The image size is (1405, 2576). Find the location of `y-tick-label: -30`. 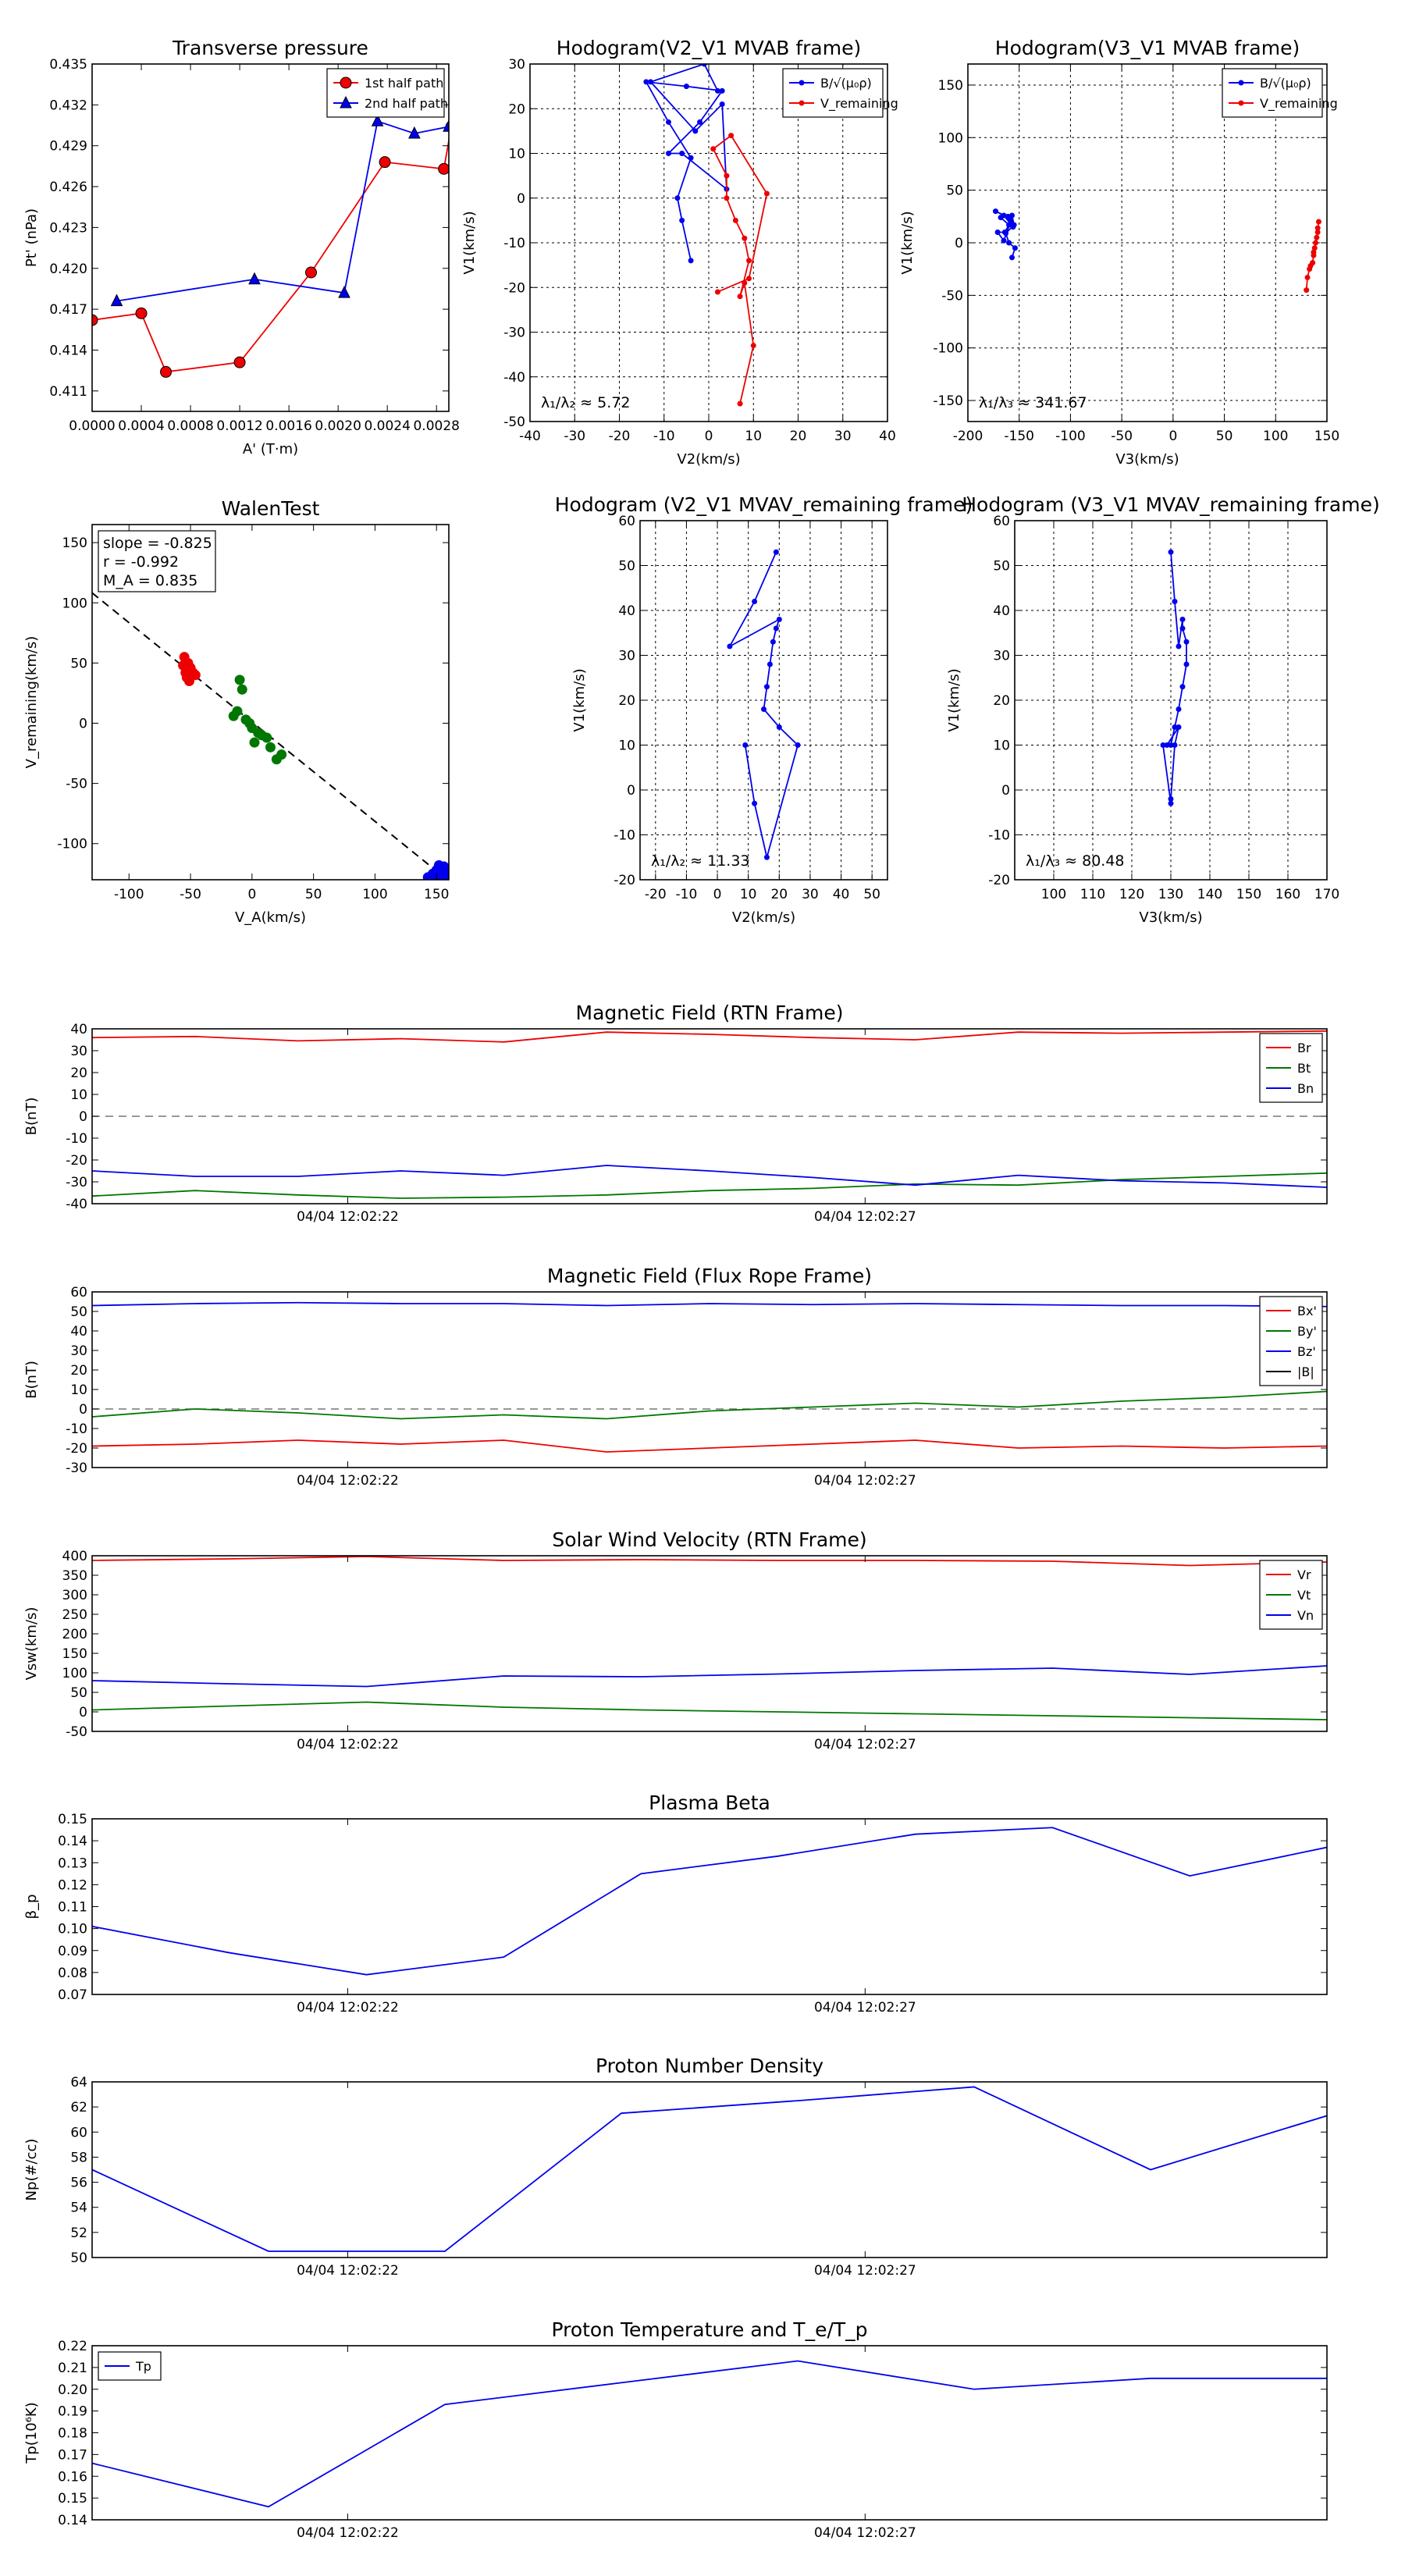

y-tick-label: -30 is located at coordinates (76, 1468).